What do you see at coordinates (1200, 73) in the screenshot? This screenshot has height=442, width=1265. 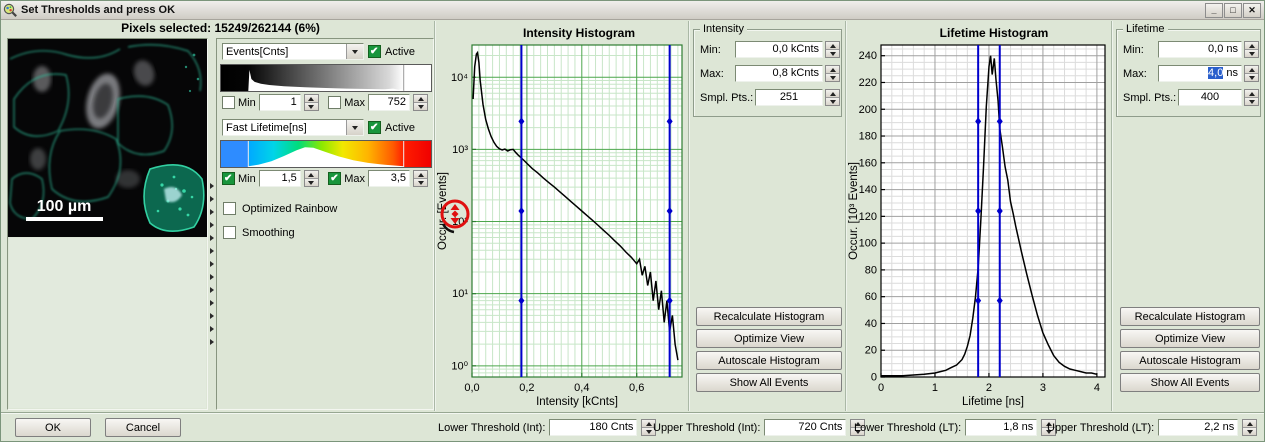 I see `lifetime-max-input: 4,0 ns` at bounding box center [1200, 73].